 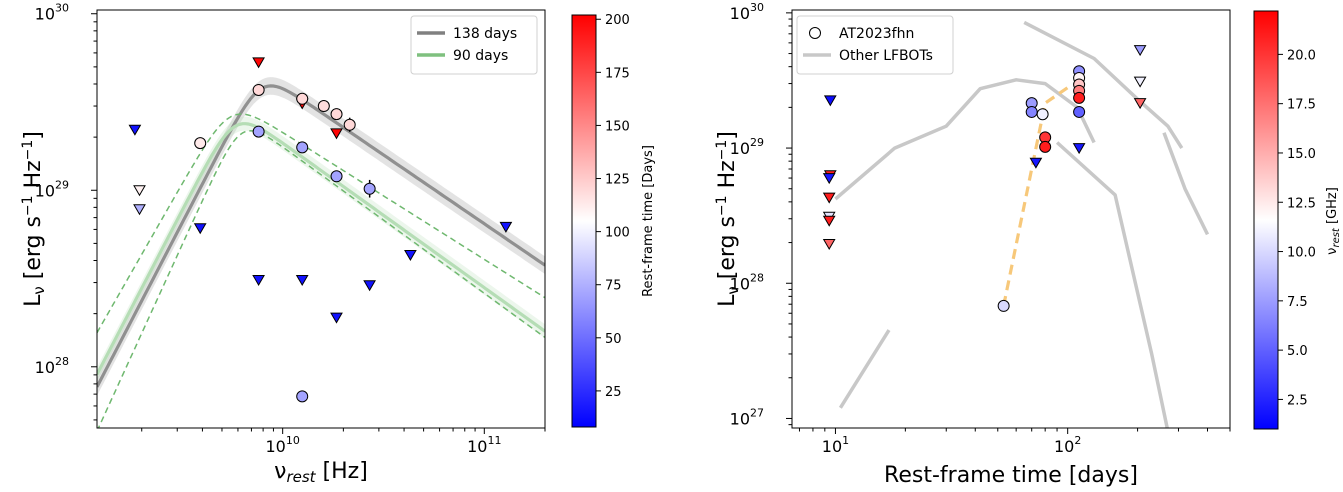 I want to click on x-tick-label: 10¹⁰, so click(x=282, y=445).